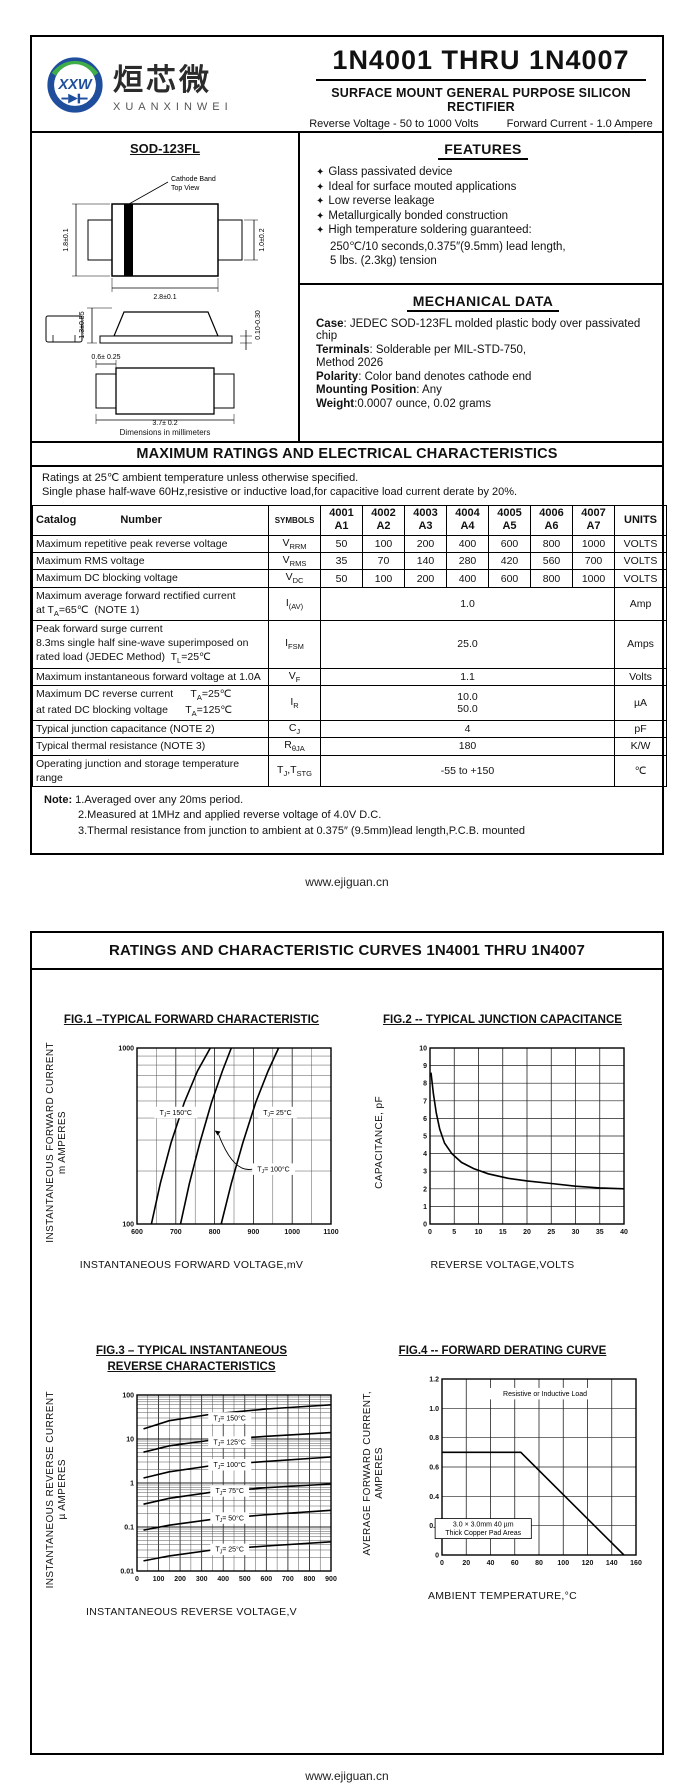 This screenshot has width=694, height=1783. What do you see at coordinates (640, 644) in the screenshot?
I see `units-cell: Amps` at bounding box center [640, 644].